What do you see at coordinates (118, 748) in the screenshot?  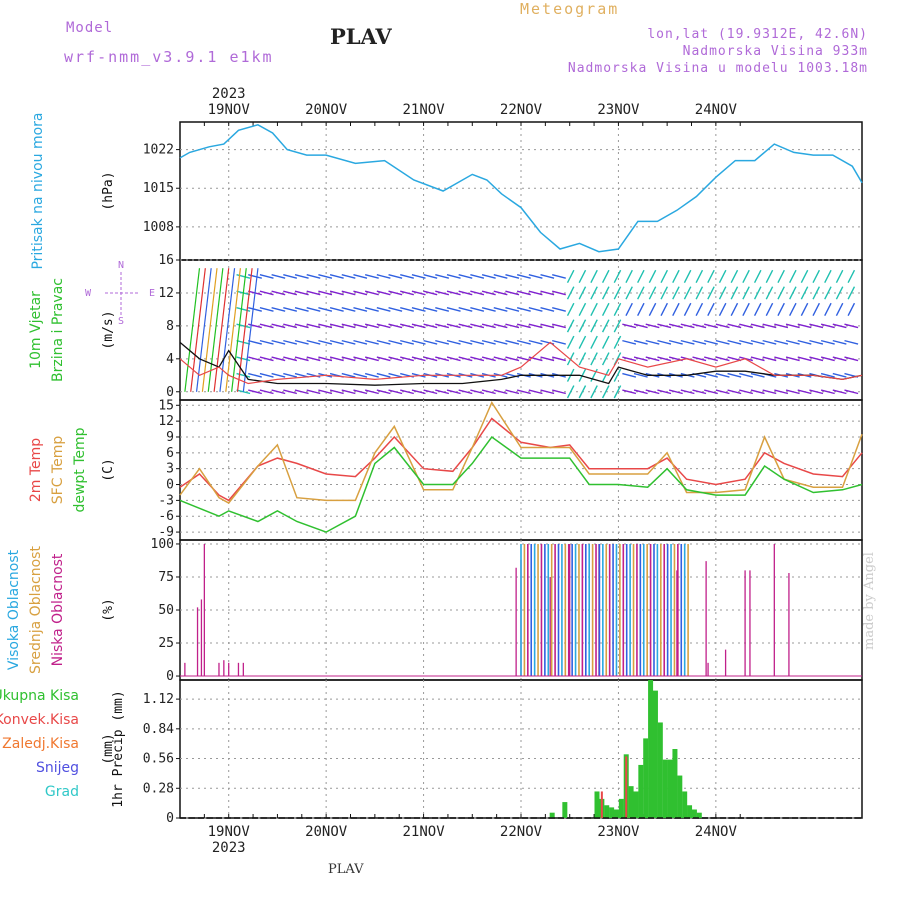 I see `legend-precip-unit: 1hr Precip (mm)` at bounding box center [118, 748].